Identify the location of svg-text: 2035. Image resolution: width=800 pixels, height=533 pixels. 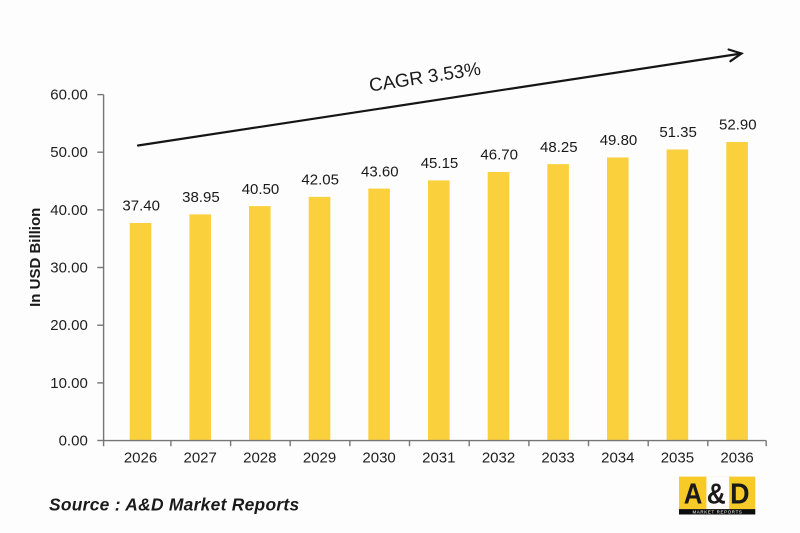
(677, 457).